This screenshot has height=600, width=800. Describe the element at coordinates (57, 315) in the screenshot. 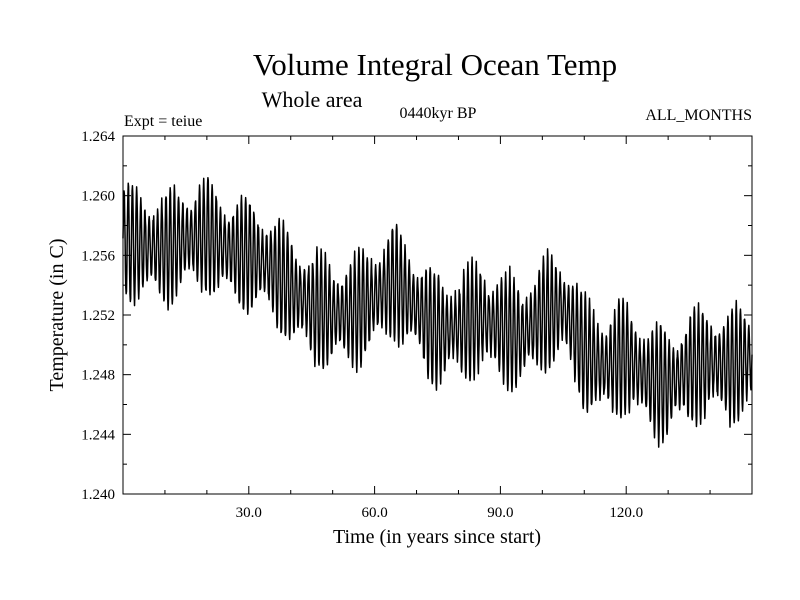

I see `y-axis-label: Temperature (in C)` at that location.